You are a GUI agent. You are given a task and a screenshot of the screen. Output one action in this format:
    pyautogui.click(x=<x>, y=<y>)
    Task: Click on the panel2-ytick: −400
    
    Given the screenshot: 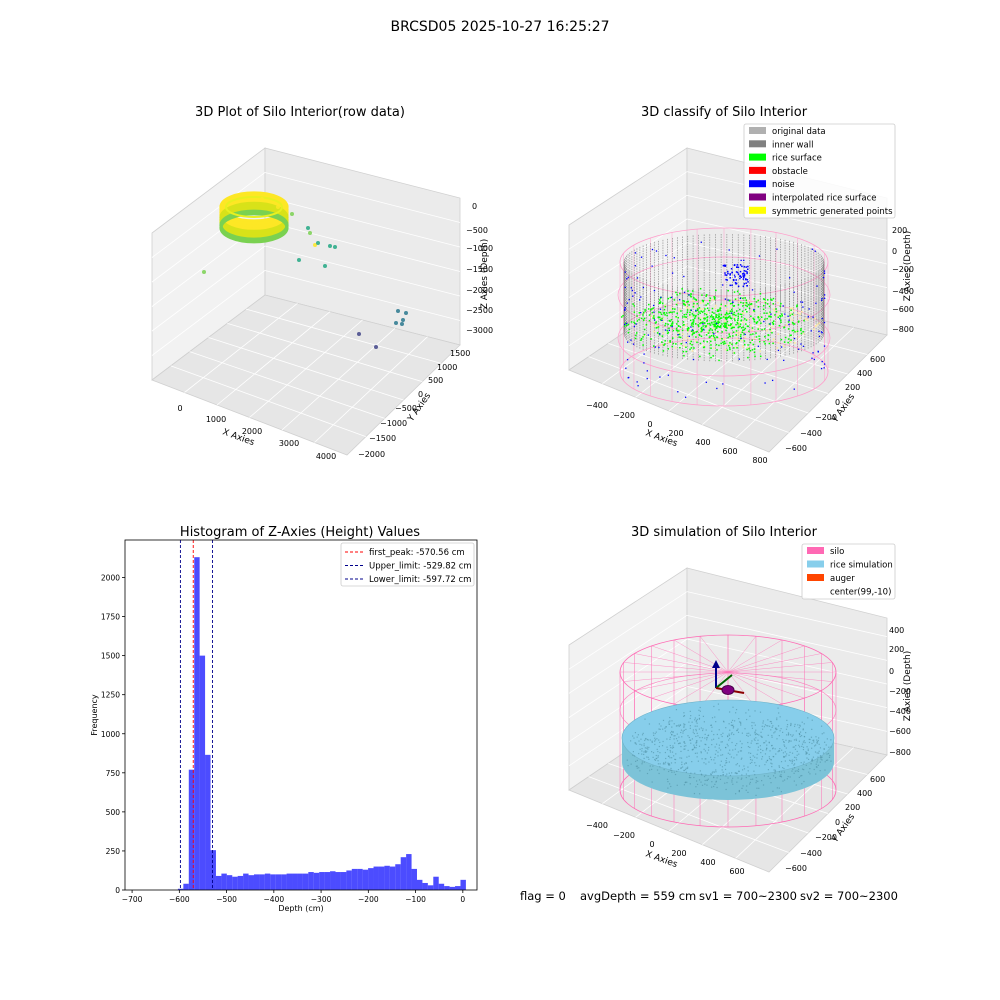 What is the action you would take?
    pyautogui.click(x=811, y=433)
    